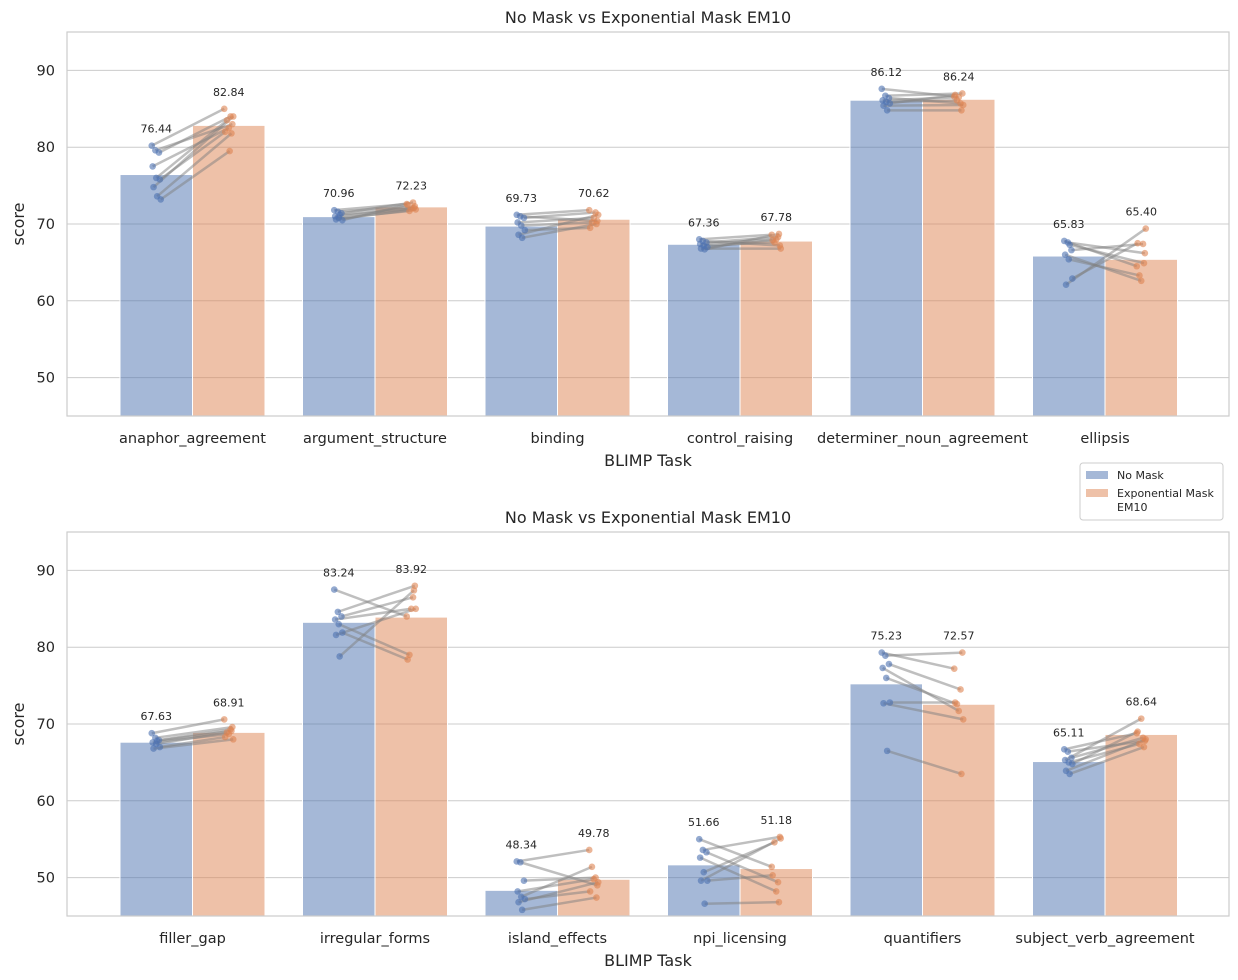 Image resolution: width=1238 pixels, height=980 pixels. I want to click on data-label: 82.84, so click(229, 92).